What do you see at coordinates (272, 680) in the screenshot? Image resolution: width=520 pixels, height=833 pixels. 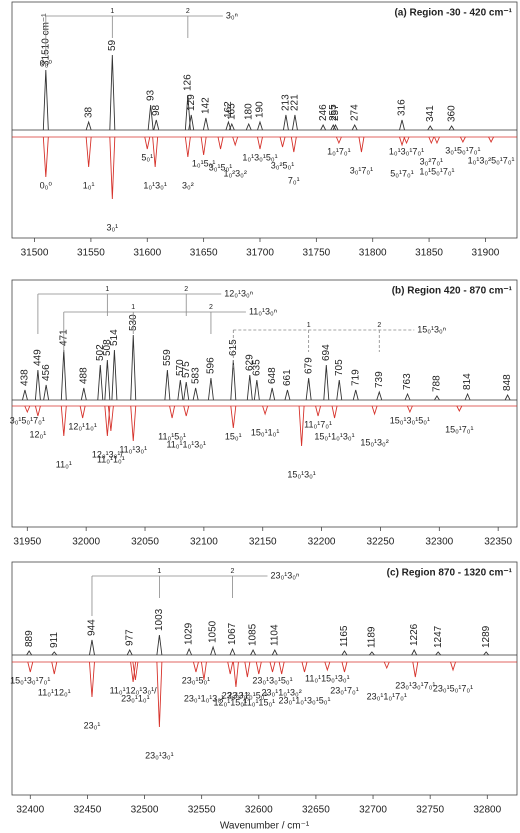 I see `assignment-label: 23₀¹3₀¹5₀¹` at bounding box center [272, 680].